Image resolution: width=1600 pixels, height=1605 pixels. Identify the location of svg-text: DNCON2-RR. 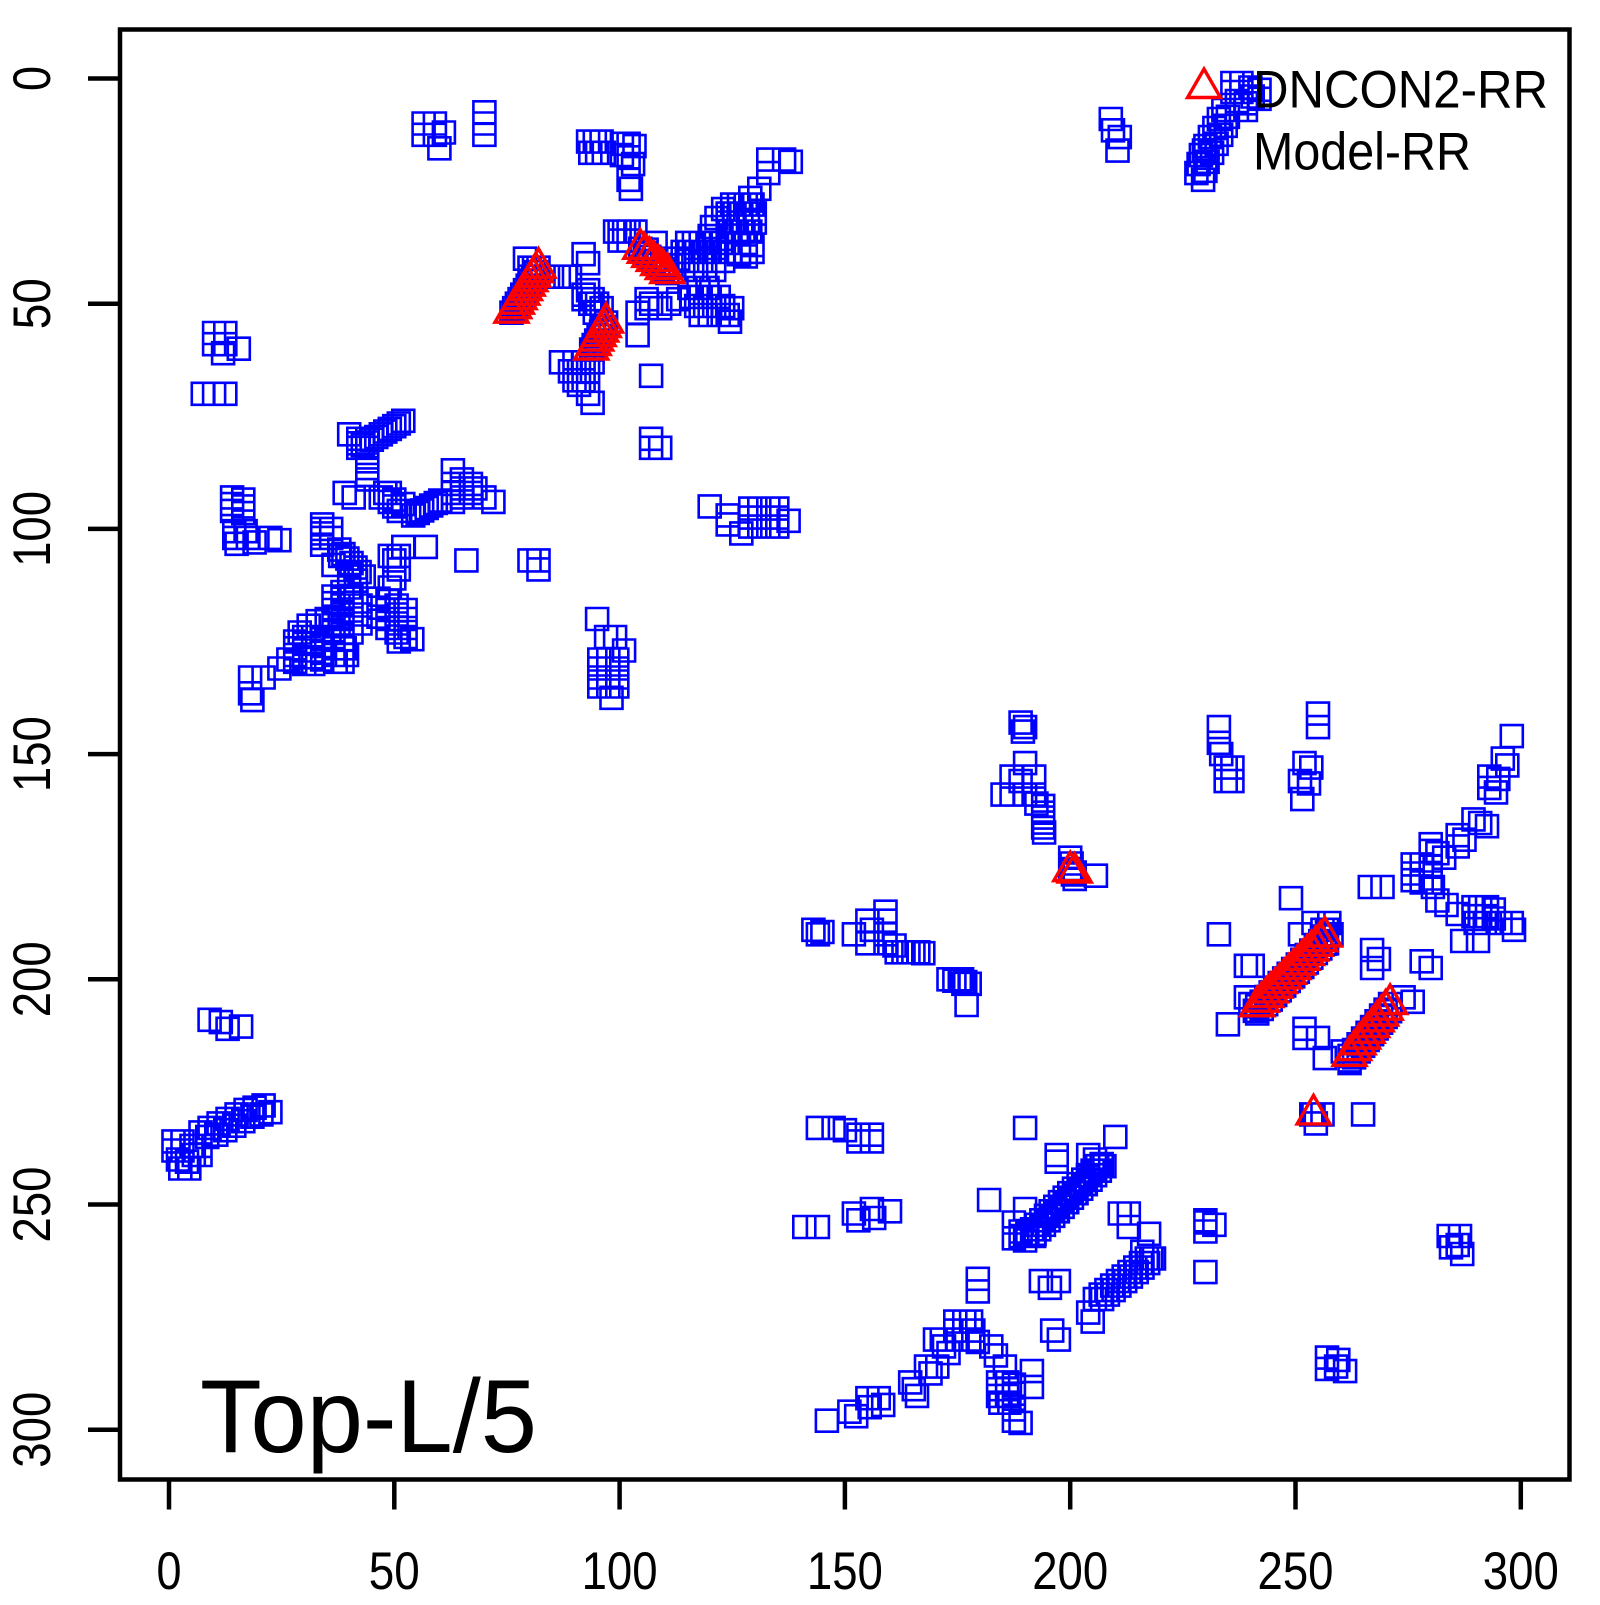
(1400, 90).